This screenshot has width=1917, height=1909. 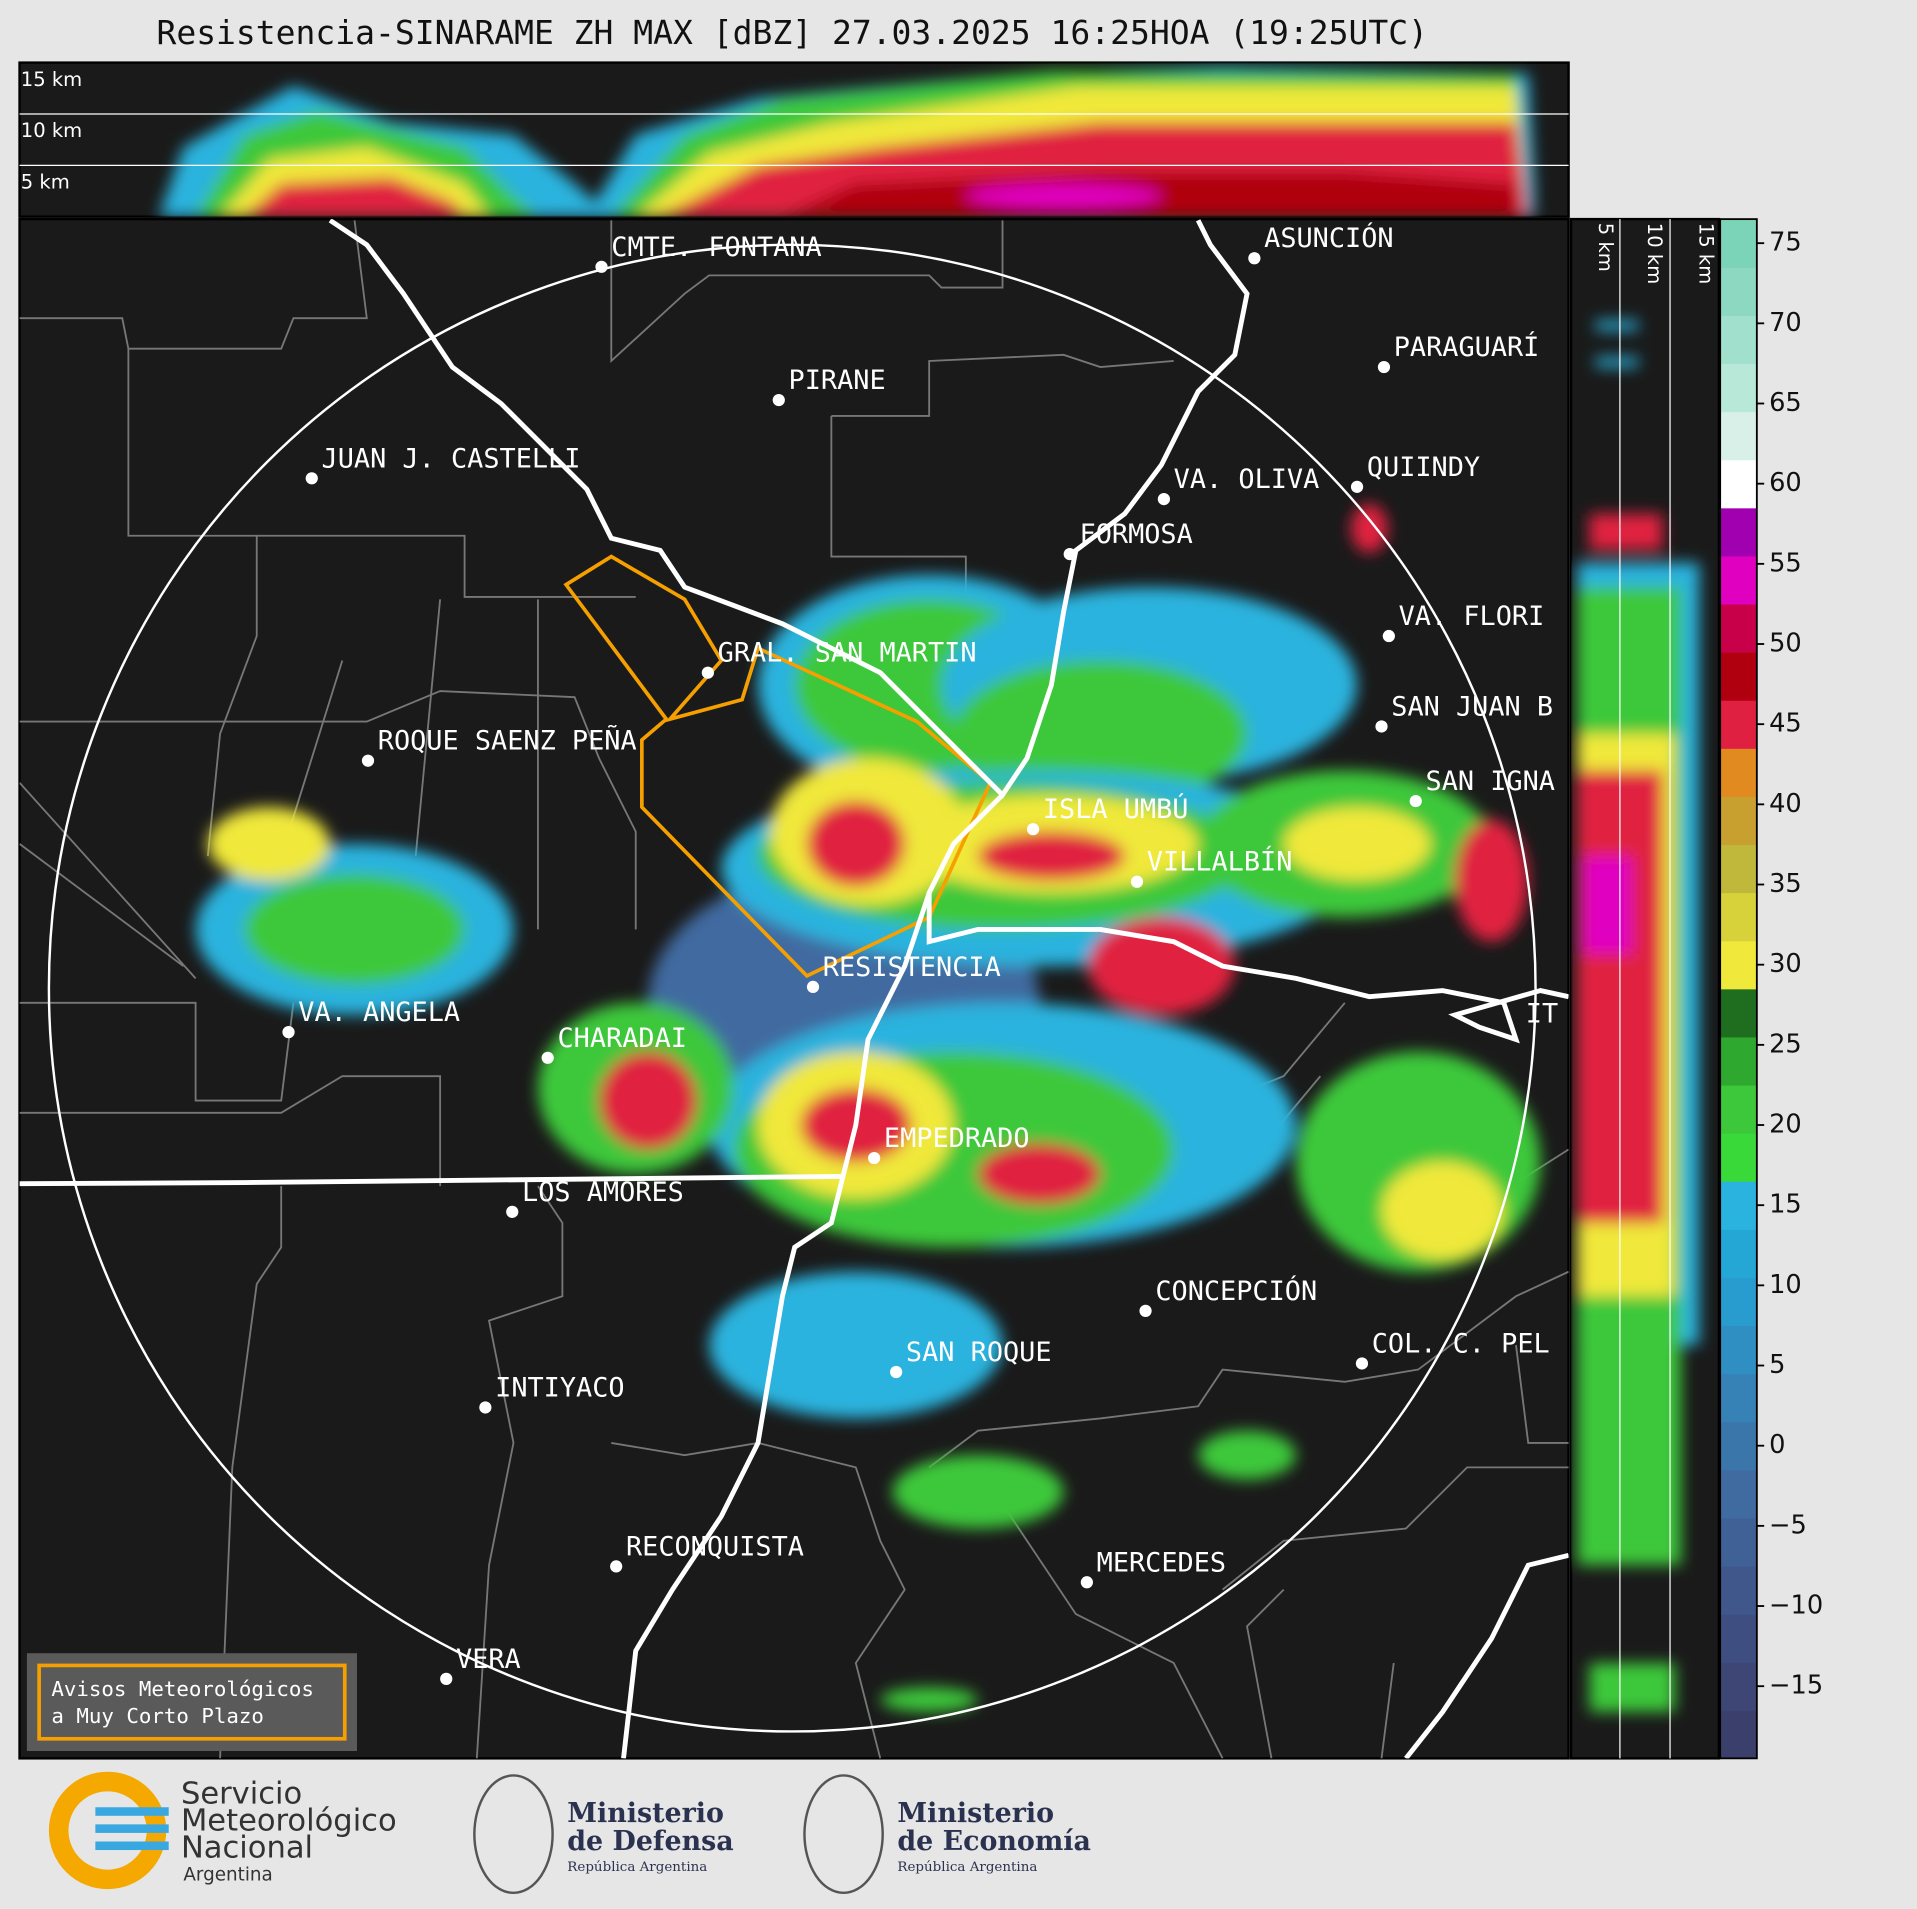 What do you see at coordinates (1161, 1562) in the screenshot?
I see `city-label: MERCEDES` at bounding box center [1161, 1562].